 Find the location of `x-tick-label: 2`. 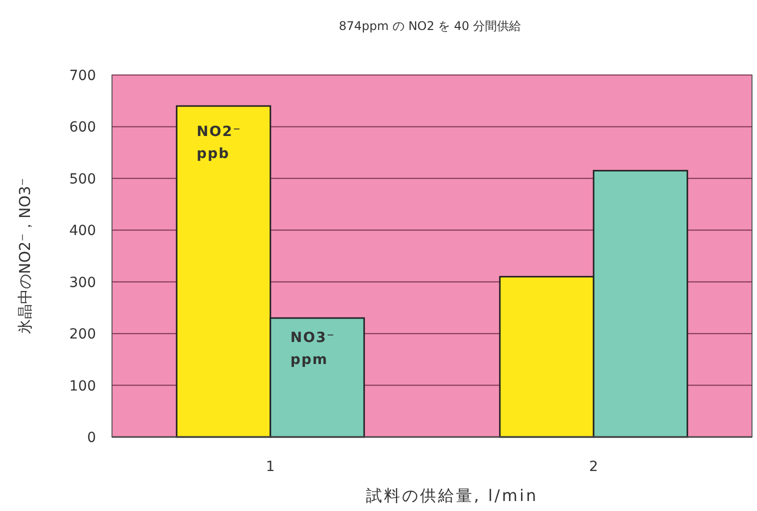

x-tick-label: 2 is located at coordinates (593, 467).